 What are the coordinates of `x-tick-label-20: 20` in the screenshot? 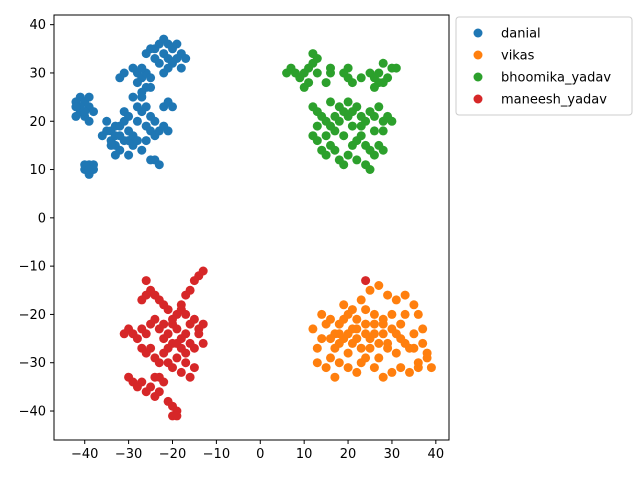 It's located at (348, 454).